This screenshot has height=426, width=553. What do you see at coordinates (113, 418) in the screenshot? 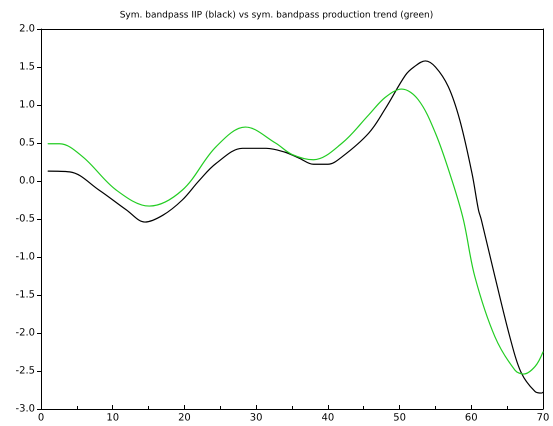
I see `x-tick-label: 10` at bounding box center [113, 418].